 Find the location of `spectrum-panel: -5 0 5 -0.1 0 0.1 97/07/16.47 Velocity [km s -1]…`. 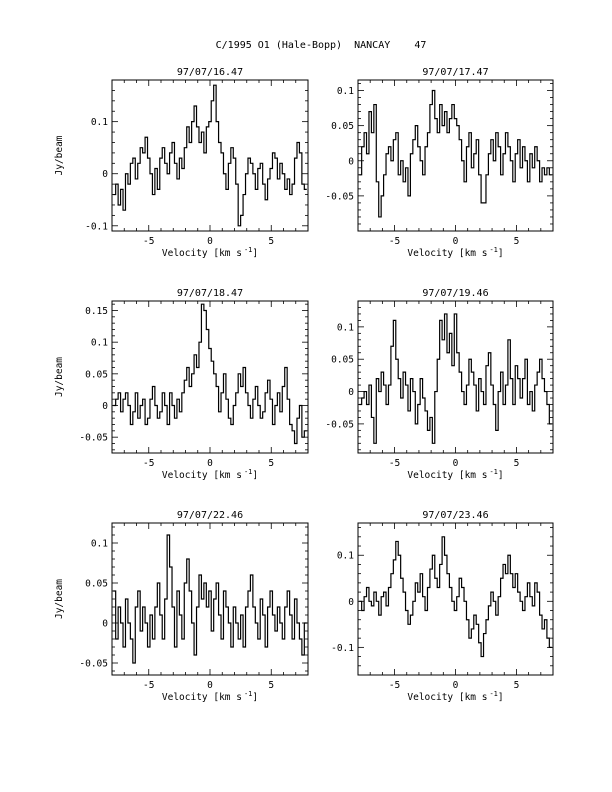

spectrum-panel: -5 0 5 -0.1 0 0.1 97/07/16.47 Velocity [km s -1]… is located at coordinates (181, 163).